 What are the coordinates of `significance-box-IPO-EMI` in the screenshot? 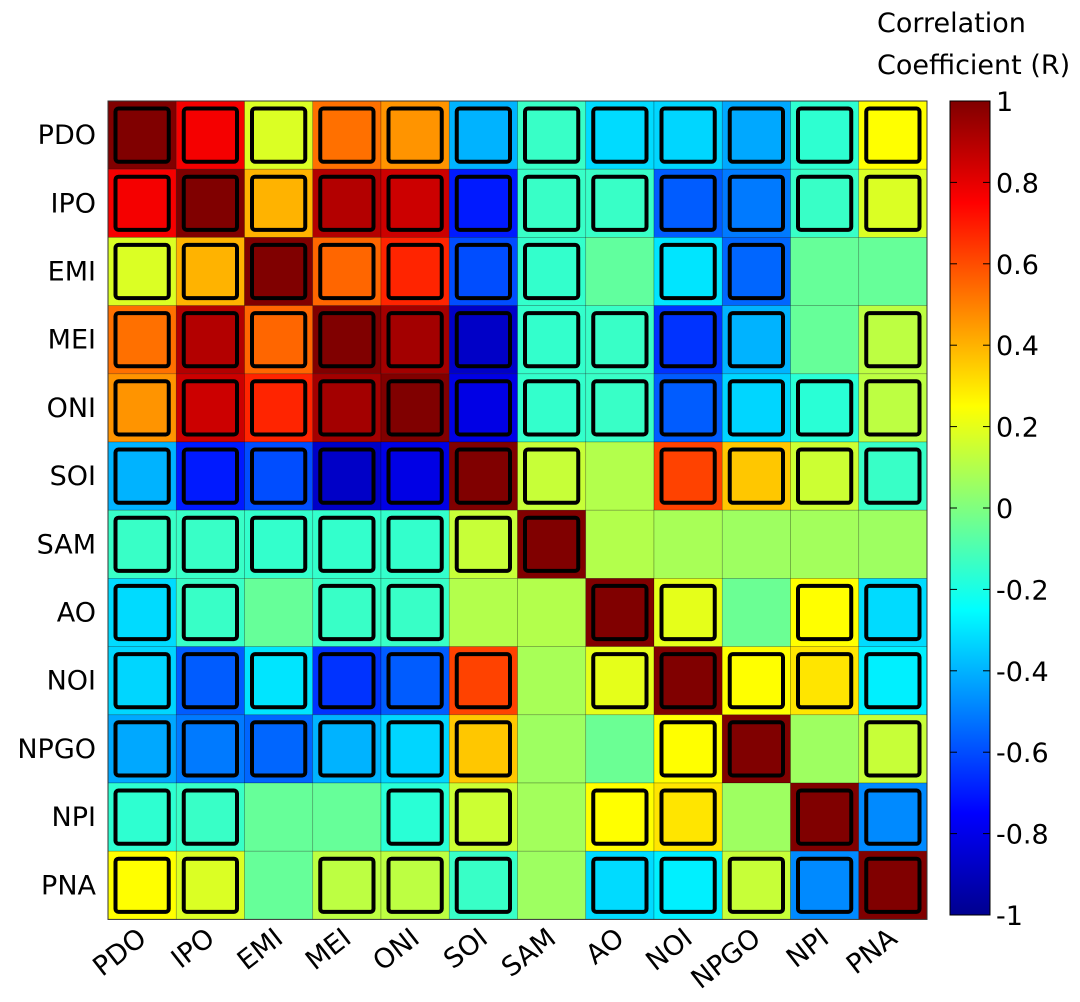 It's located at (279, 203).